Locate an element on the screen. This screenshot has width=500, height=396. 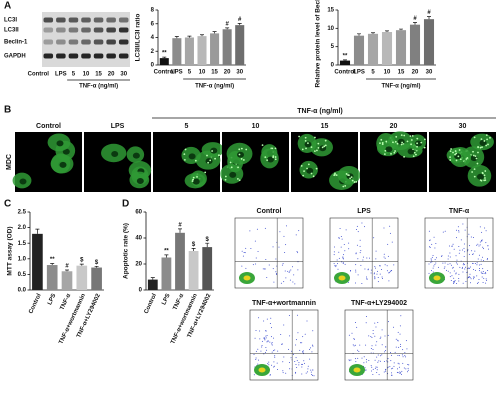
population-core is located at coordinates (247, 278).